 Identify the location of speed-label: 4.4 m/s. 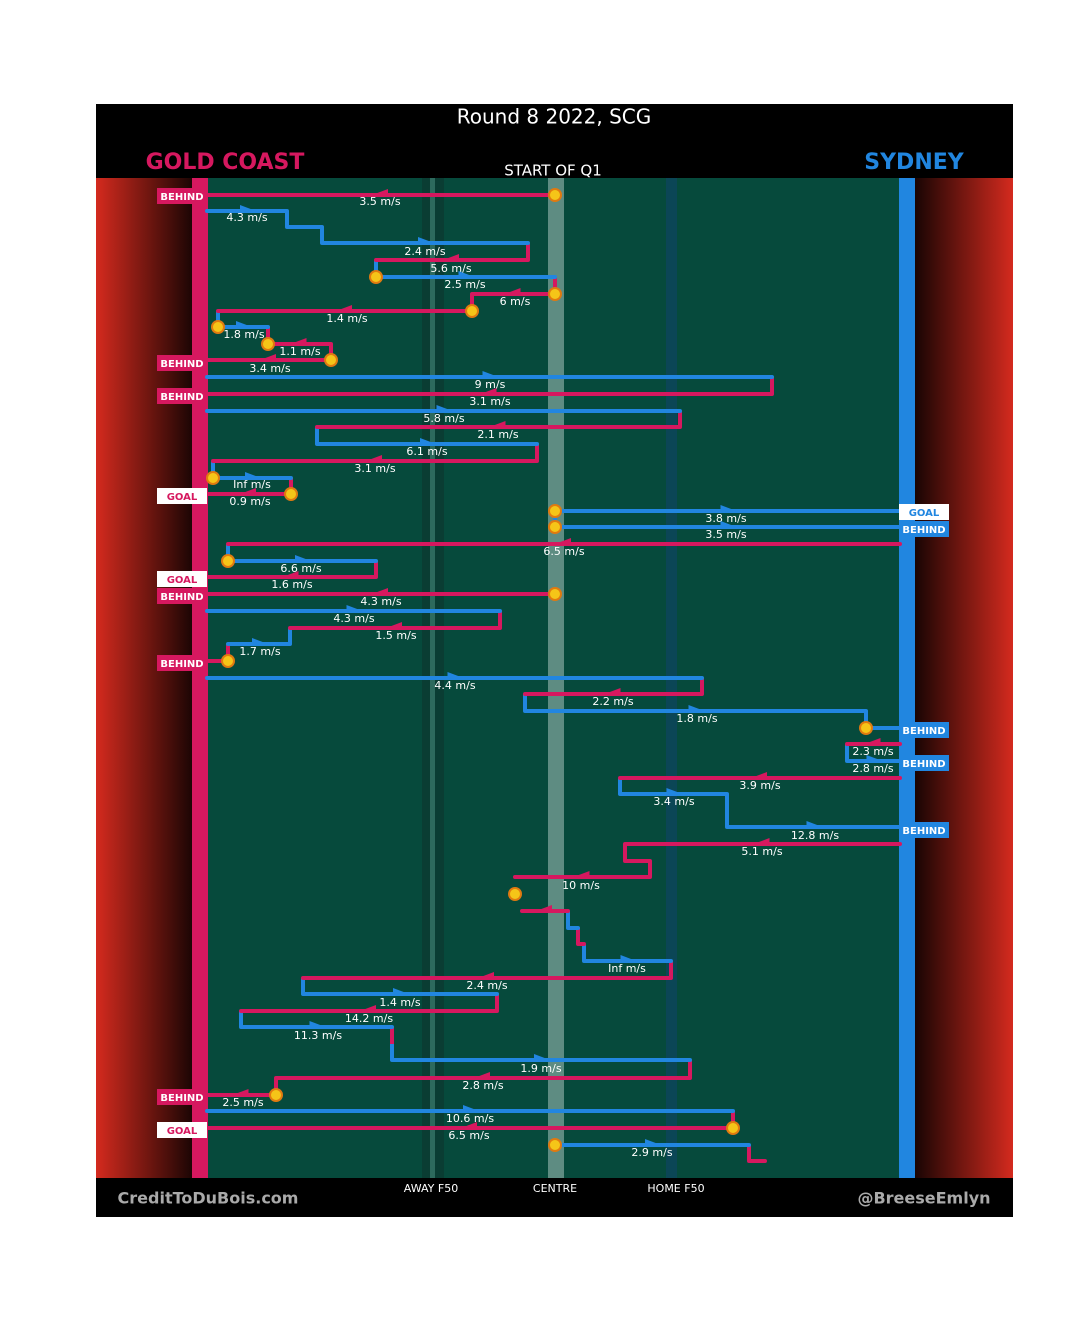
(454, 685).